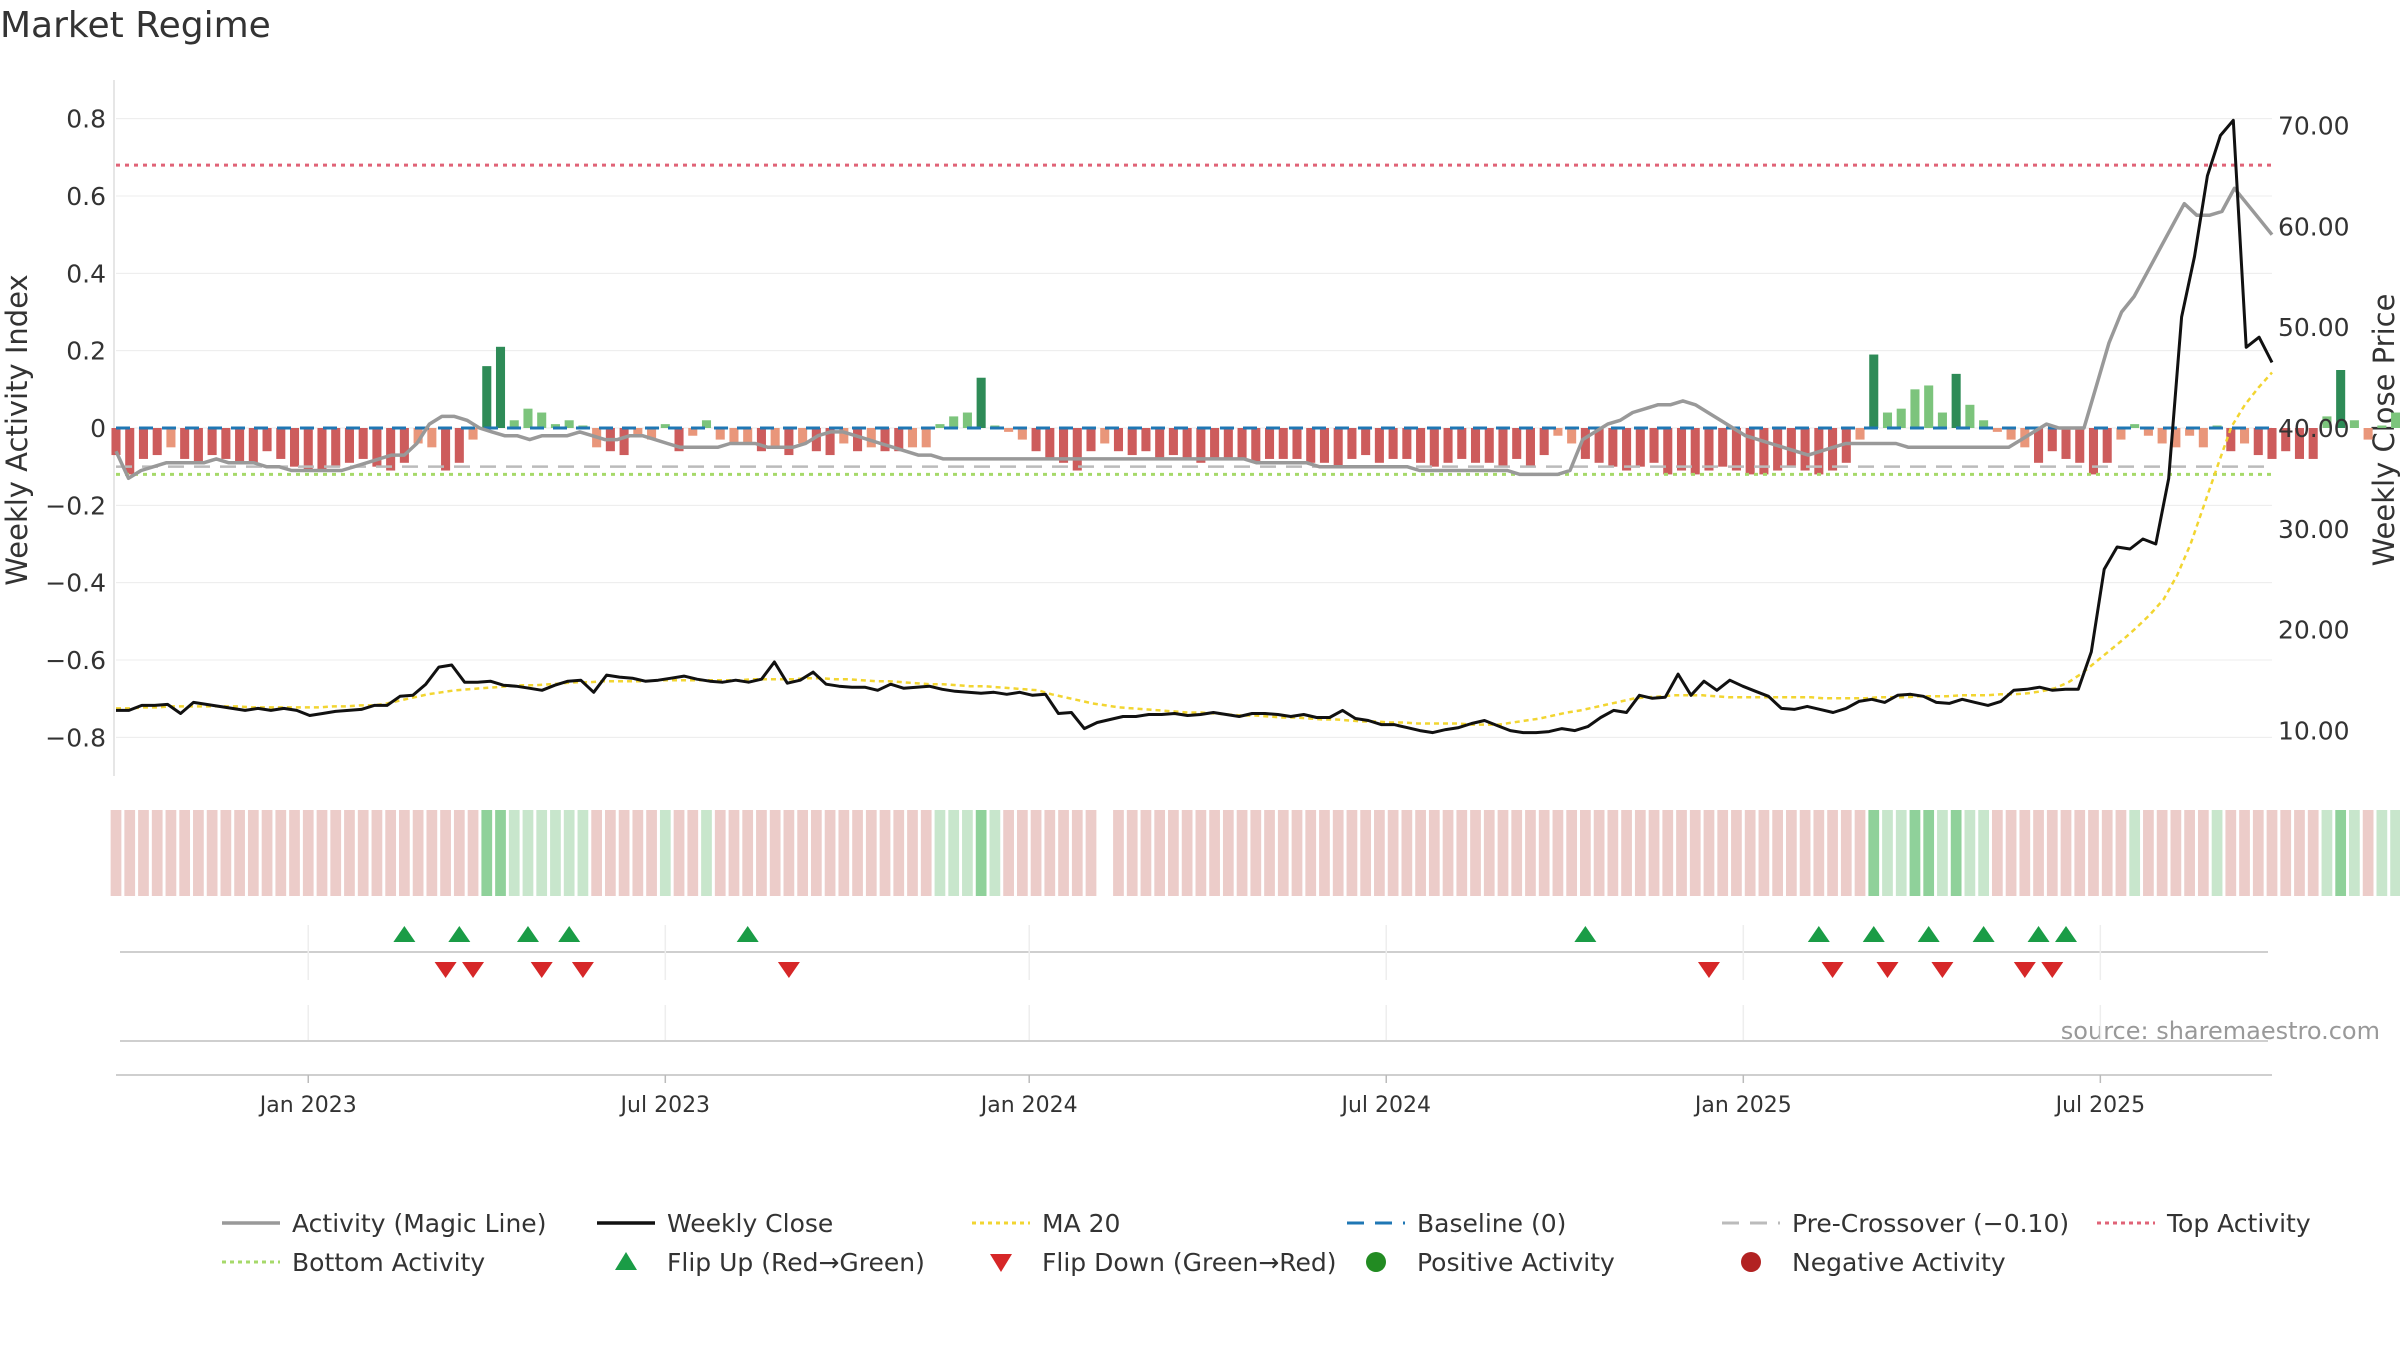  Describe the element at coordinates (1899, 1262) in the screenshot. I see `legend-label: Negative Activity` at that location.